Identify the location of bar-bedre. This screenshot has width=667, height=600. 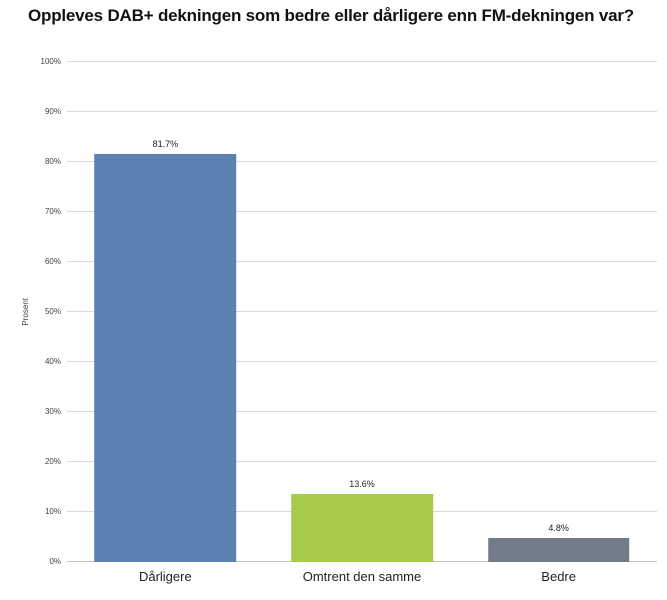
(558, 550).